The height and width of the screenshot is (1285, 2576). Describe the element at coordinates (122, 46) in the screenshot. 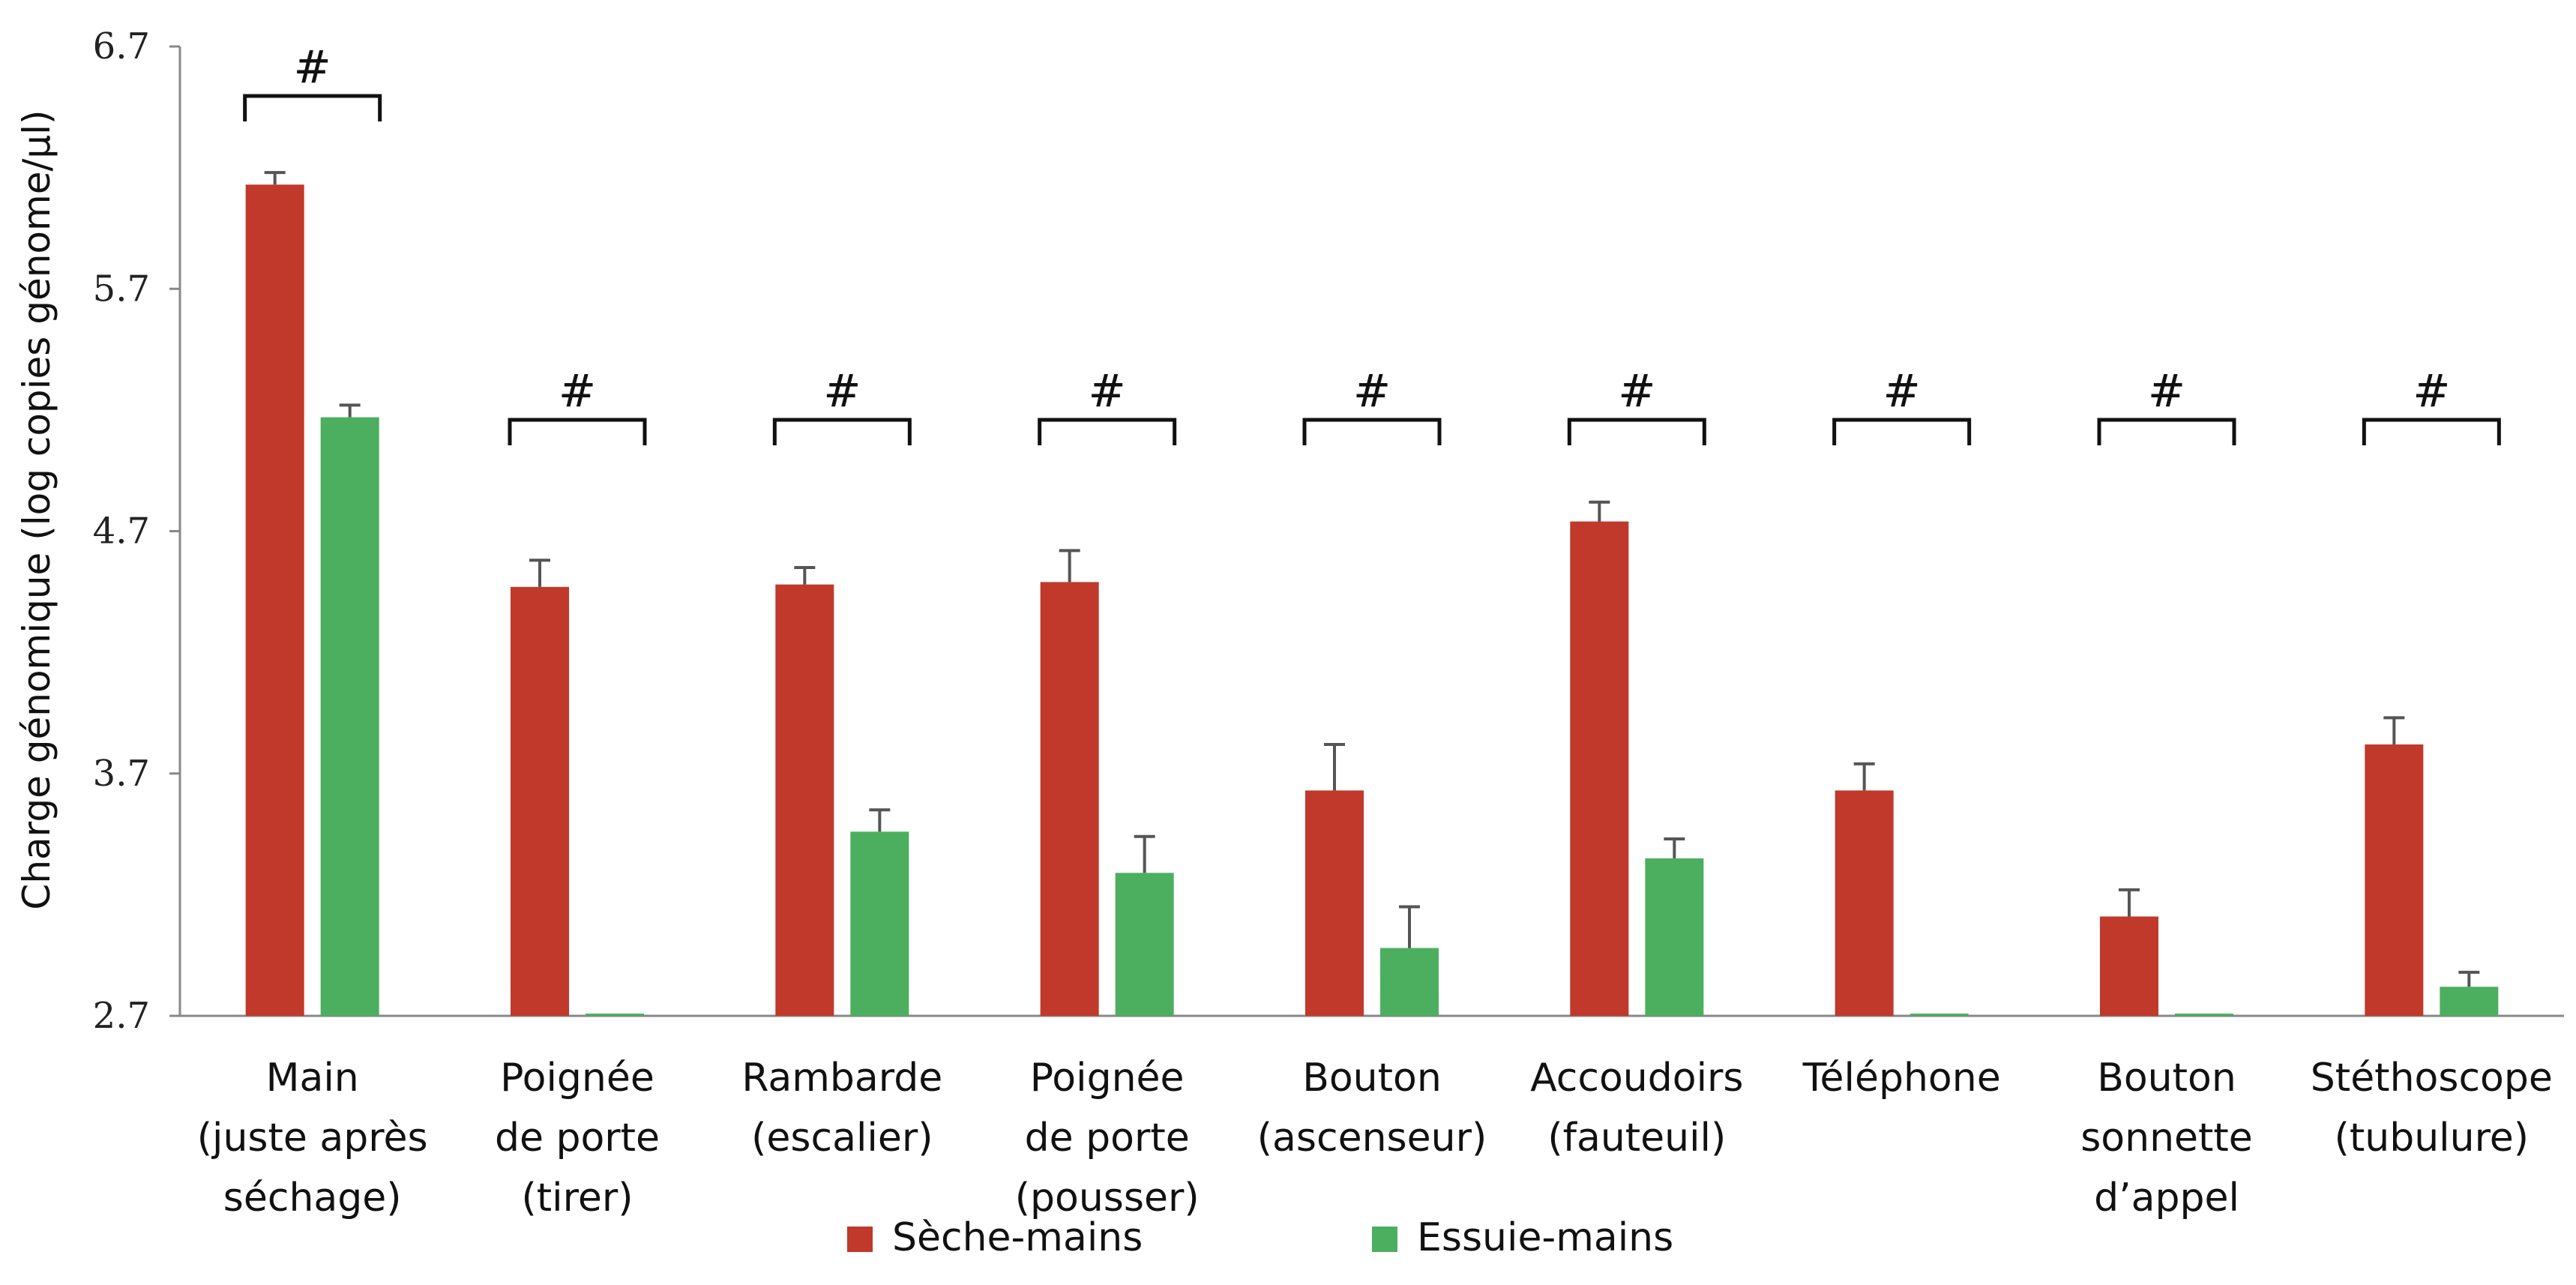

I see `y-tick-label: 6.7` at that location.